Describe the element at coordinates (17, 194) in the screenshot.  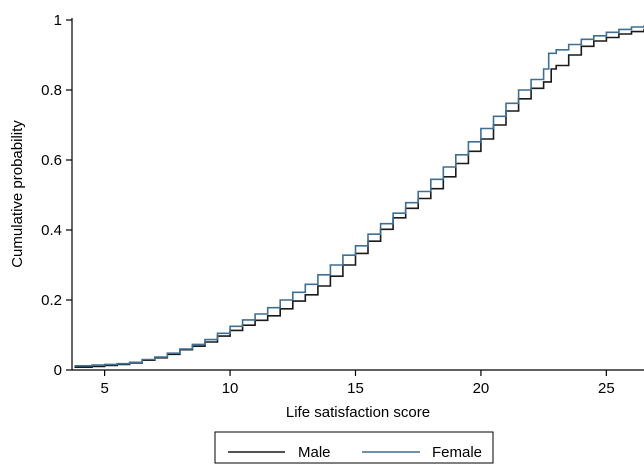
I see `y-axis-title: Cumulative probability` at that location.